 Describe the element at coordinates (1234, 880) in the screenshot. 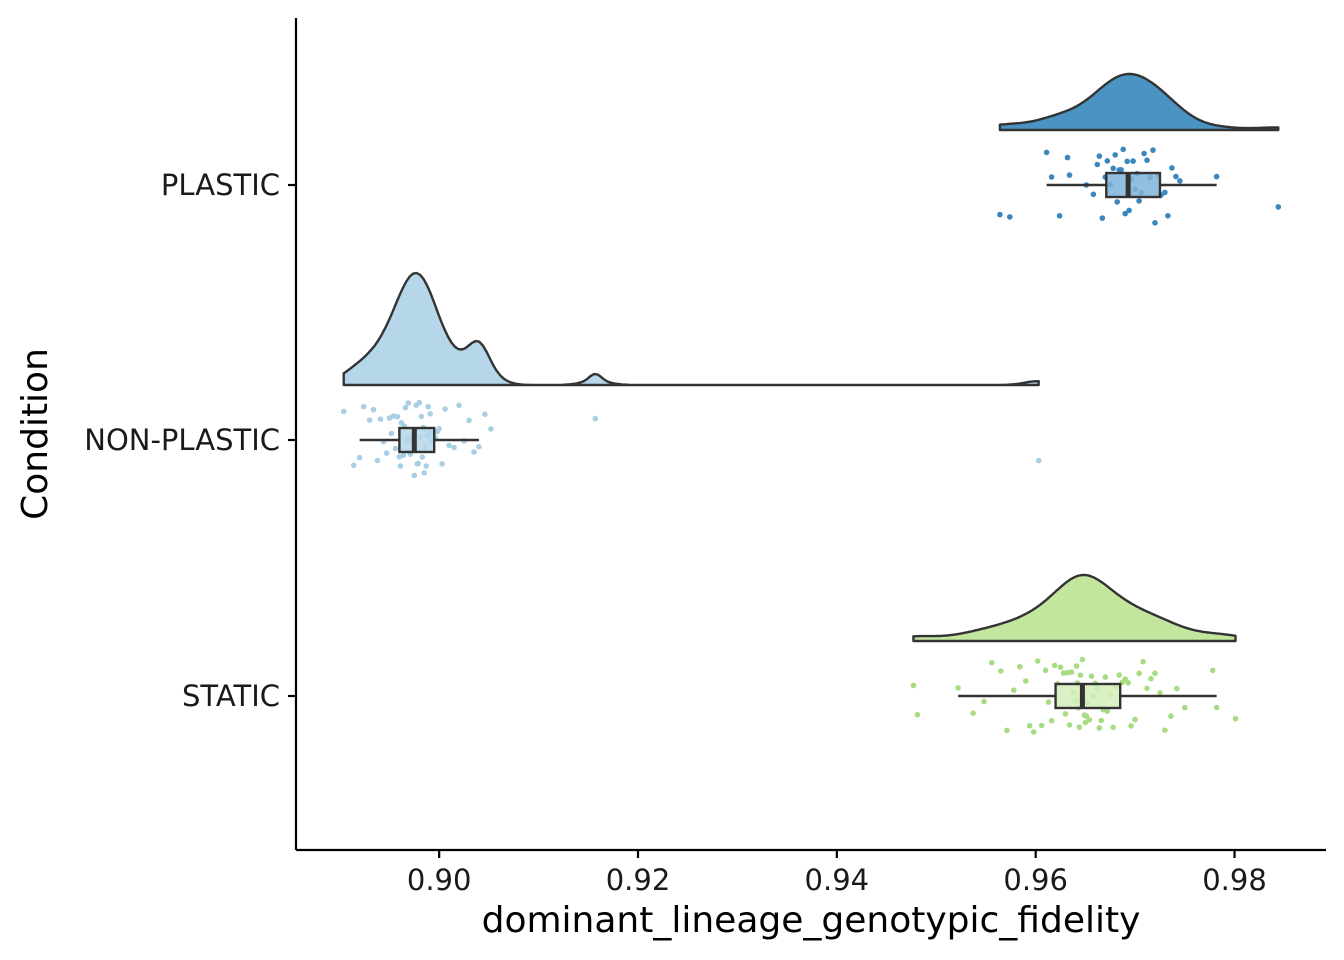

I see `x-tick-label: 0.98` at that location.